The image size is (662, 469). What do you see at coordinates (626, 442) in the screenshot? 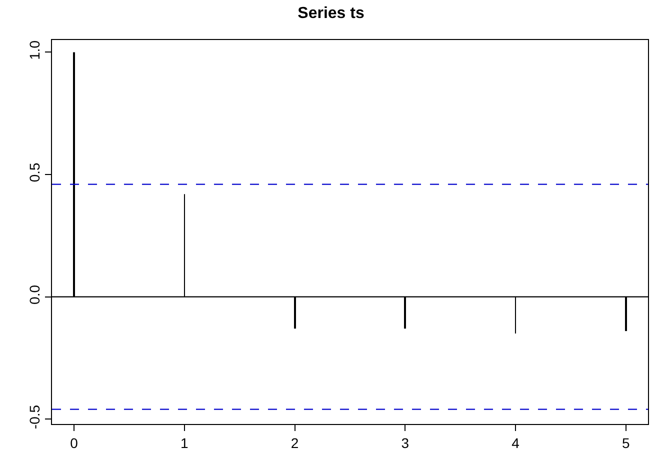
I see `x-tick-label: 5` at bounding box center [626, 442].